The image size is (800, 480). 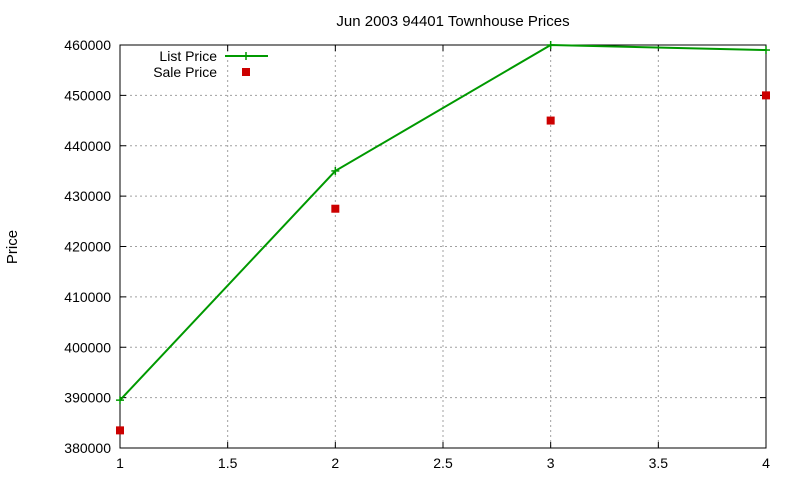 What do you see at coordinates (120, 463) in the screenshot?
I see `x-tick-label: 1` at bounding box center [120, 463].